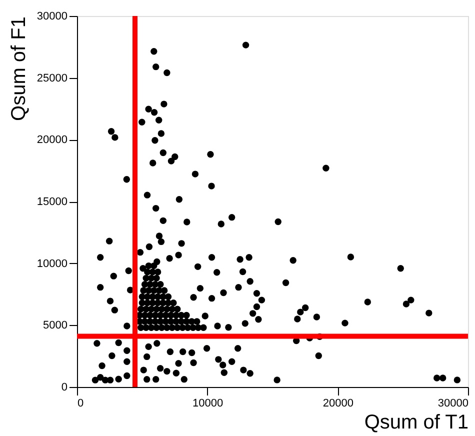  Describe the element at coordinates (52, 140) in the screenshot. I see `y-tick-label: 20000` at that location.